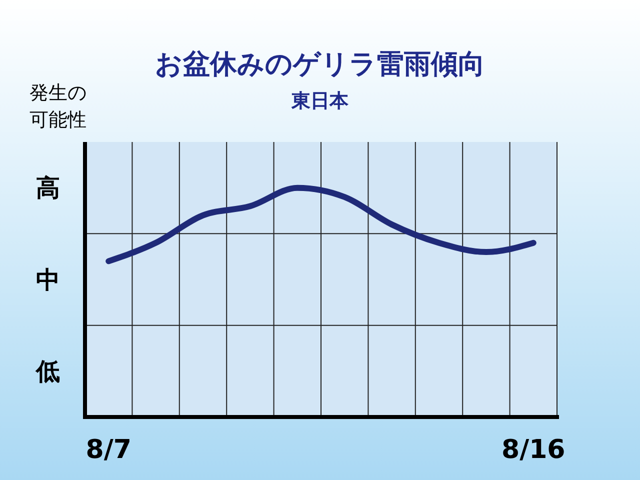 This screenshot has height=480, width=640. I want to click on text: 中, so click(48, 280).